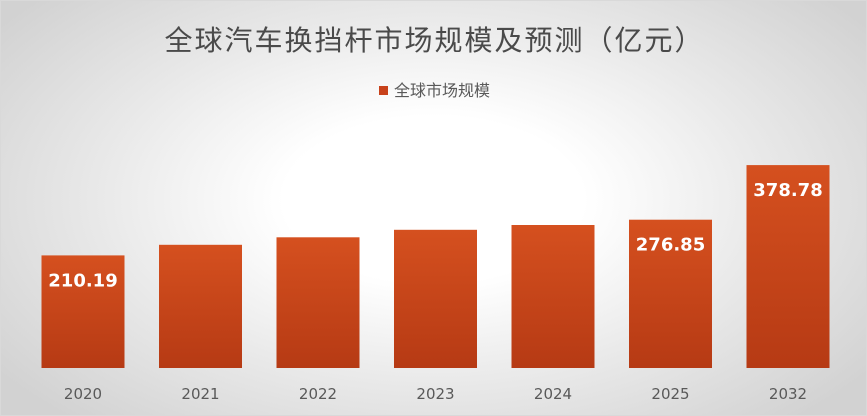 This screenshot has height=416, width=867. I want to click on bar-2020, so click(83, 311).